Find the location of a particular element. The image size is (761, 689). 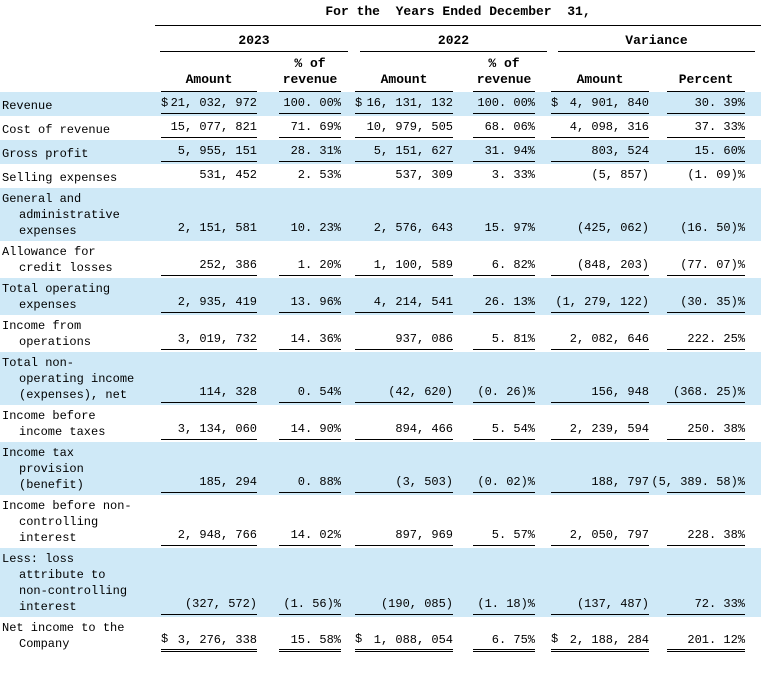

cell-2023-pct: 14. 90% is located at coordinates (304, 423).